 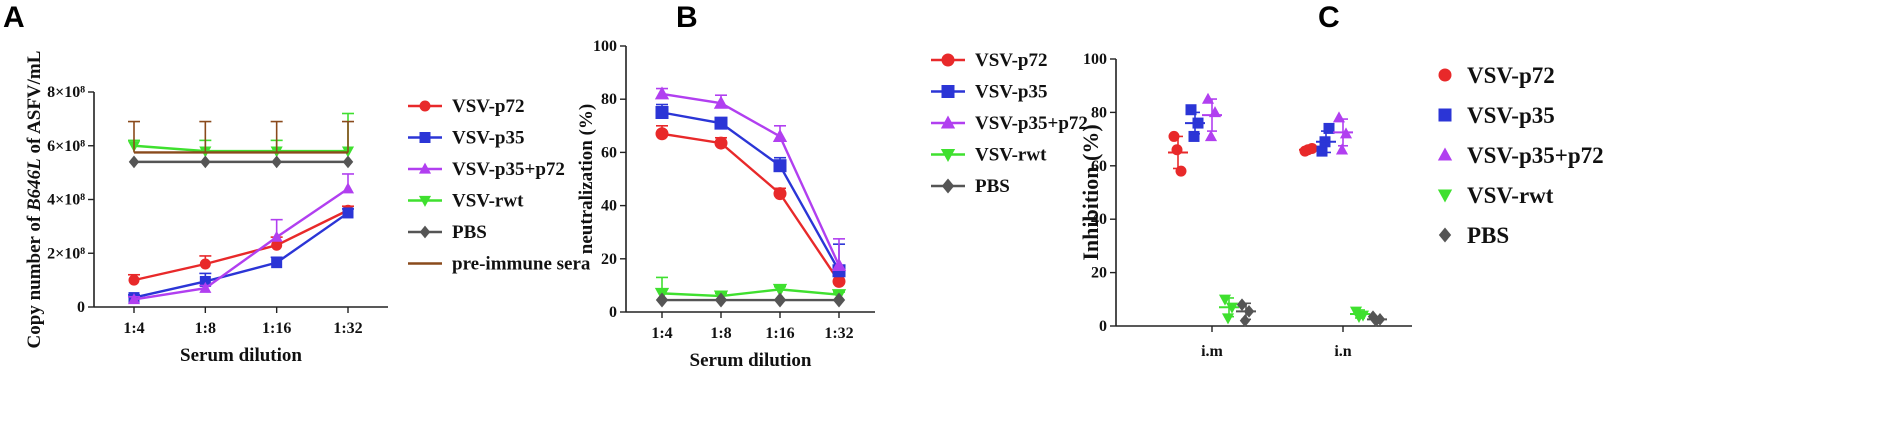 What do you see at coordinates (1009, 123) in the screenshot?
I see `panel-b-legend-item-vsv-p35-p72: VSV-p35+p72` at bounding box center [1009, 123].